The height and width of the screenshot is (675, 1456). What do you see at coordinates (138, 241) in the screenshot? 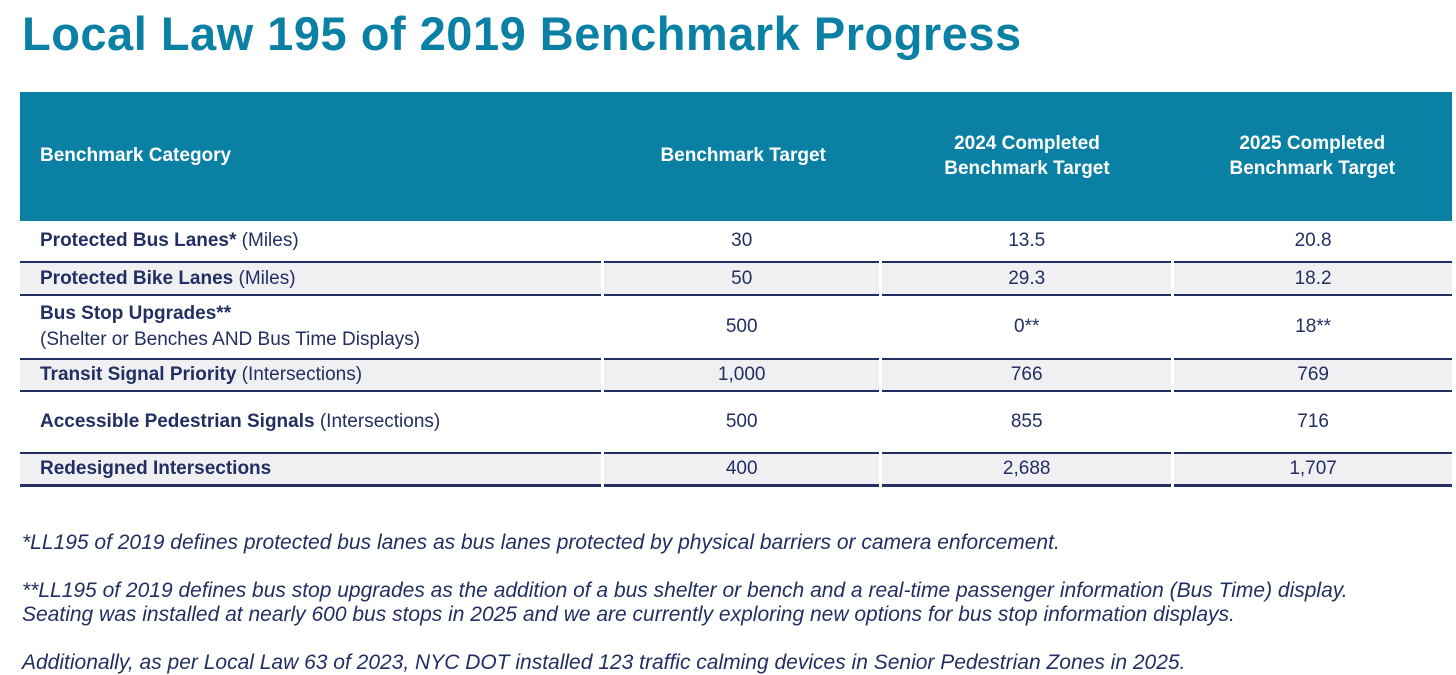
I see `category-name: Protected Bus Lanes*` at bounding box center [138, 241].